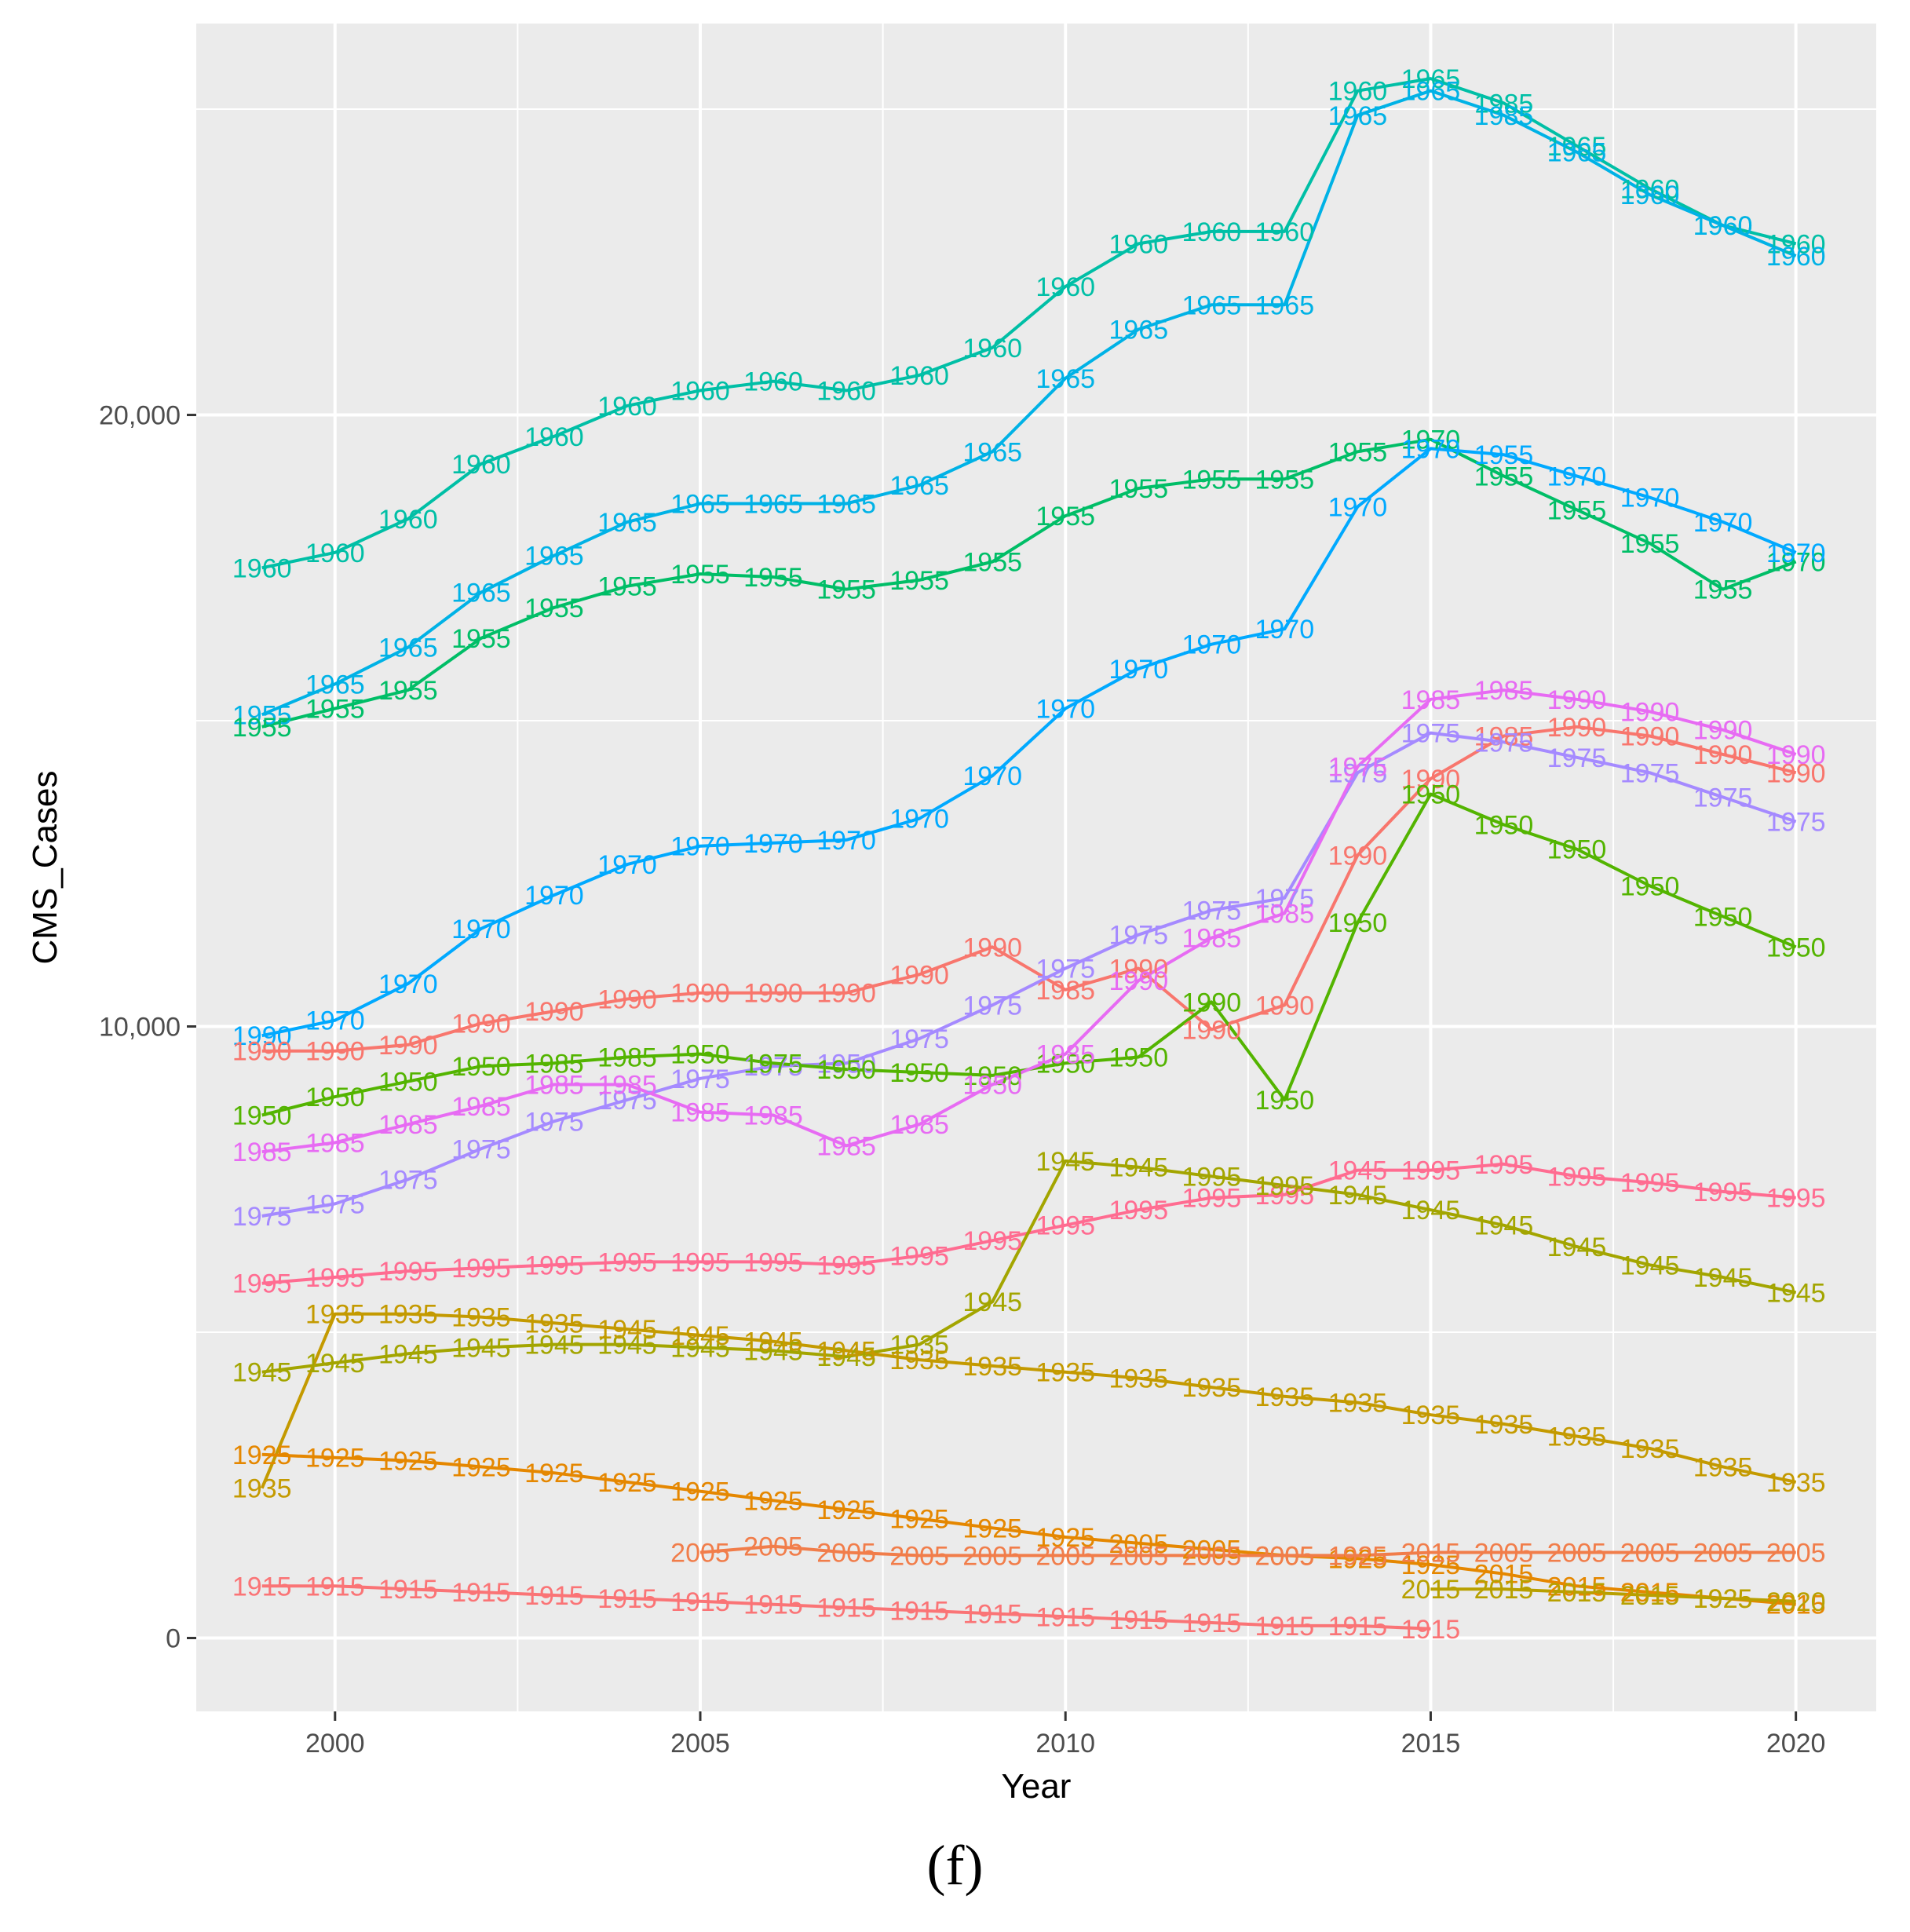 The image size is (1910, 1932). I want to click on point-label-1990: 1985, so click(1504, 737).